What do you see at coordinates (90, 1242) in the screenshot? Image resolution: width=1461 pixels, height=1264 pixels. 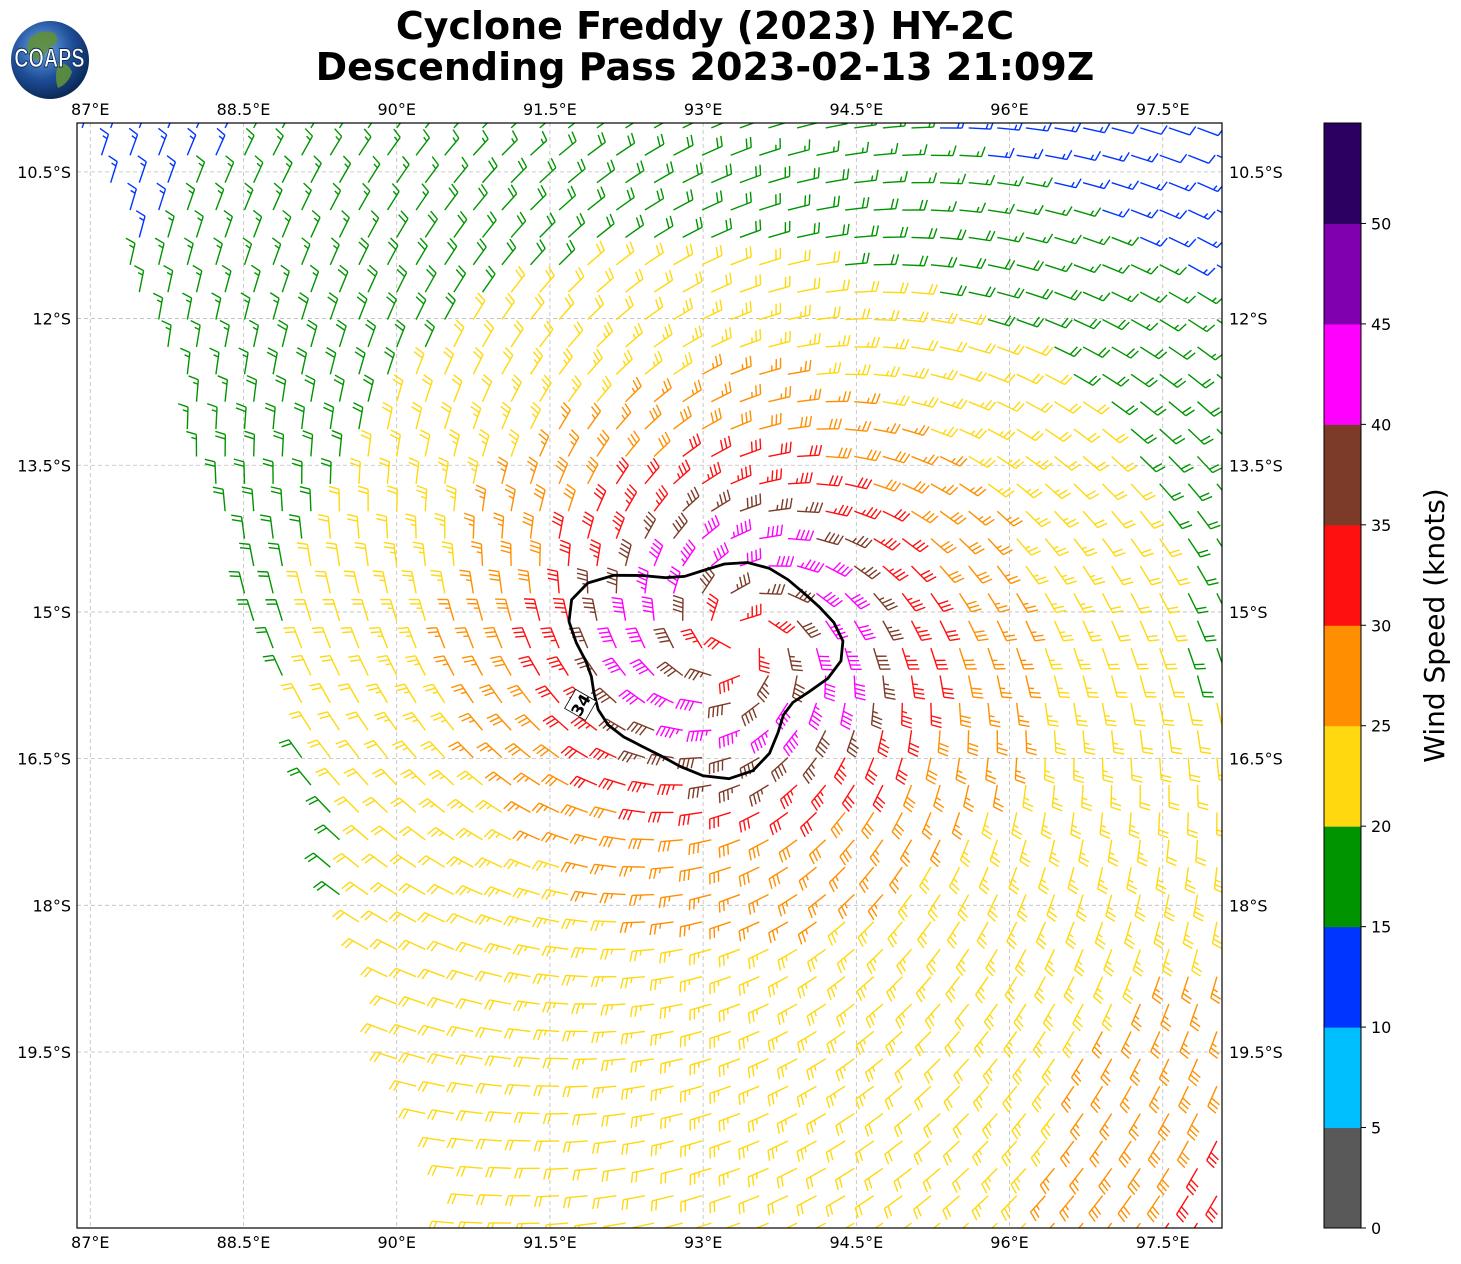 I see `lon-tick-label: 87°E` at bounding box center [90, 1242].